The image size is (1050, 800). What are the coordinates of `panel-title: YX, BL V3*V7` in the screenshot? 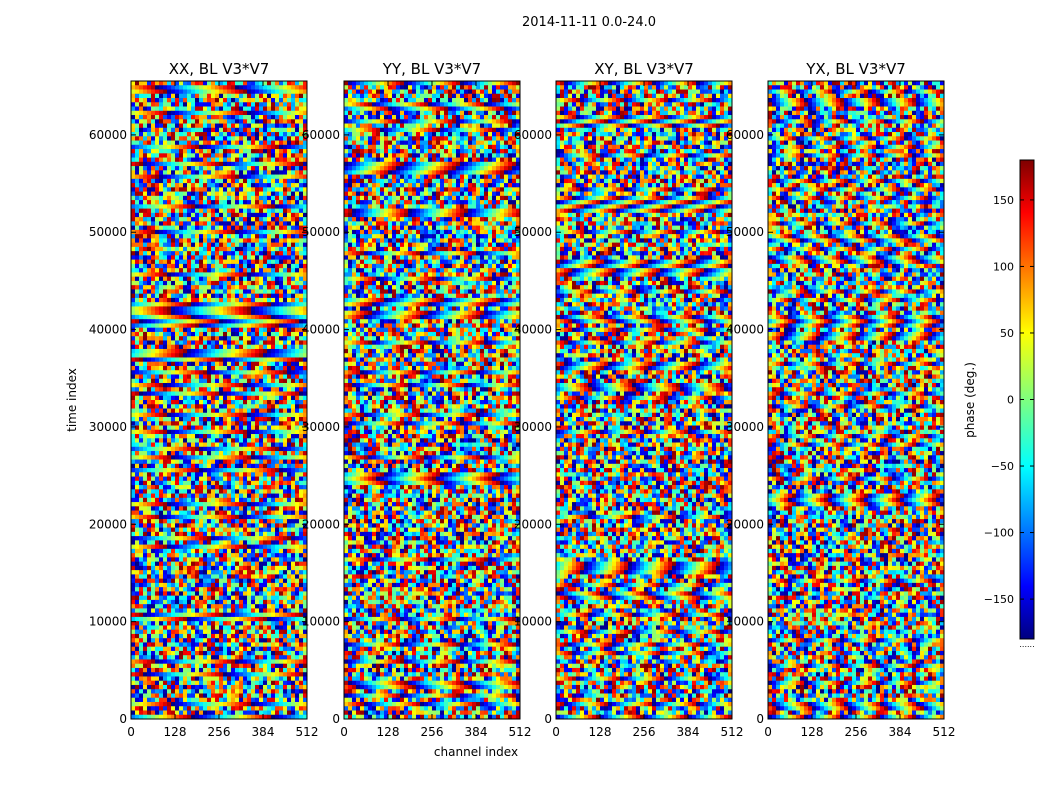 It's located at (855, 69).